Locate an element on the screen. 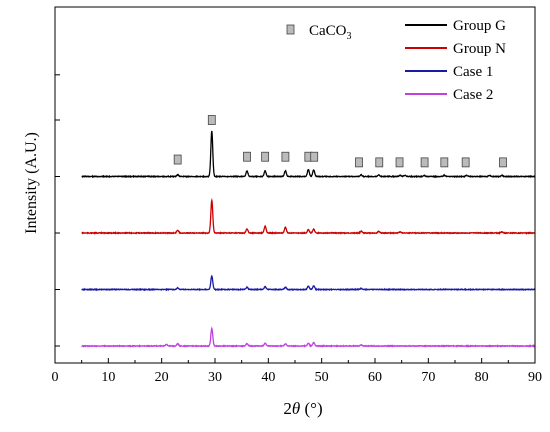  marker-layer is located at coordinates (340, 141).